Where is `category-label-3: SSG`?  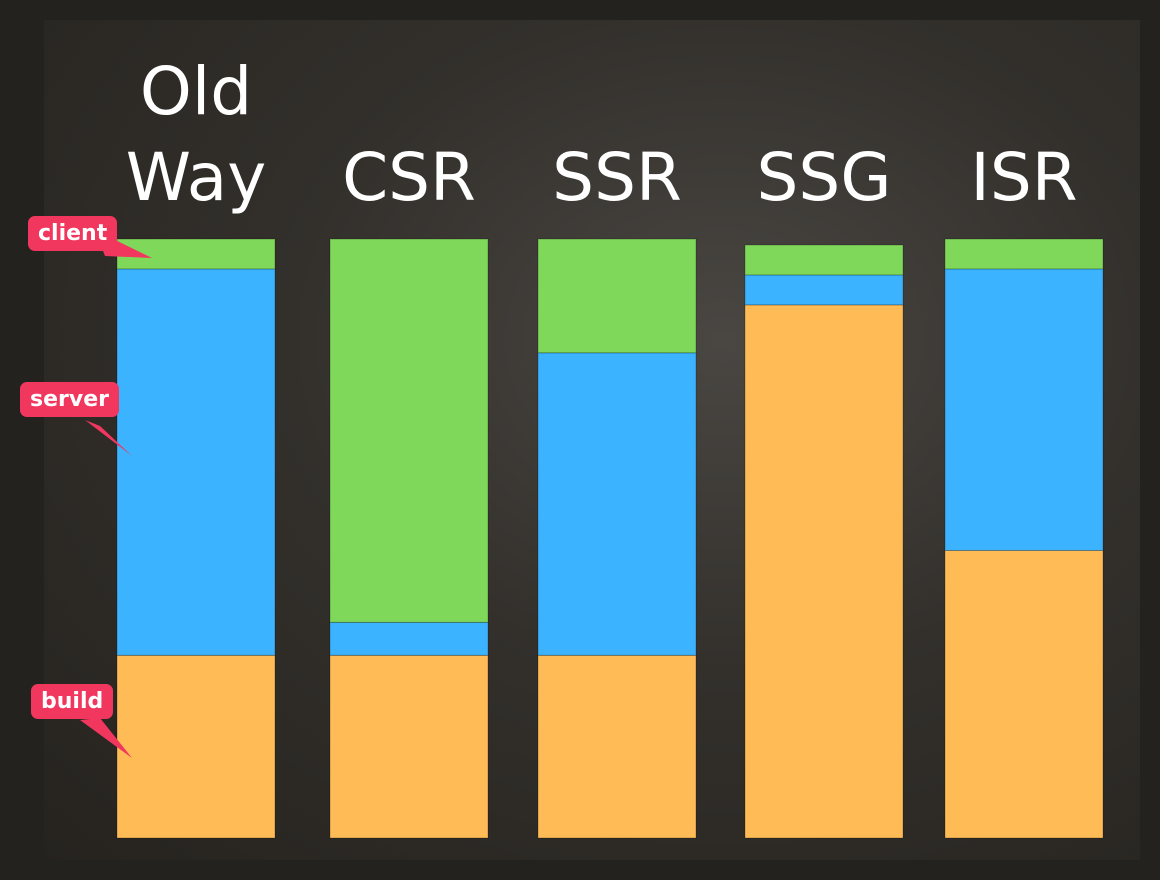
category-label-3: SSG is located at coordinates (824, 177).